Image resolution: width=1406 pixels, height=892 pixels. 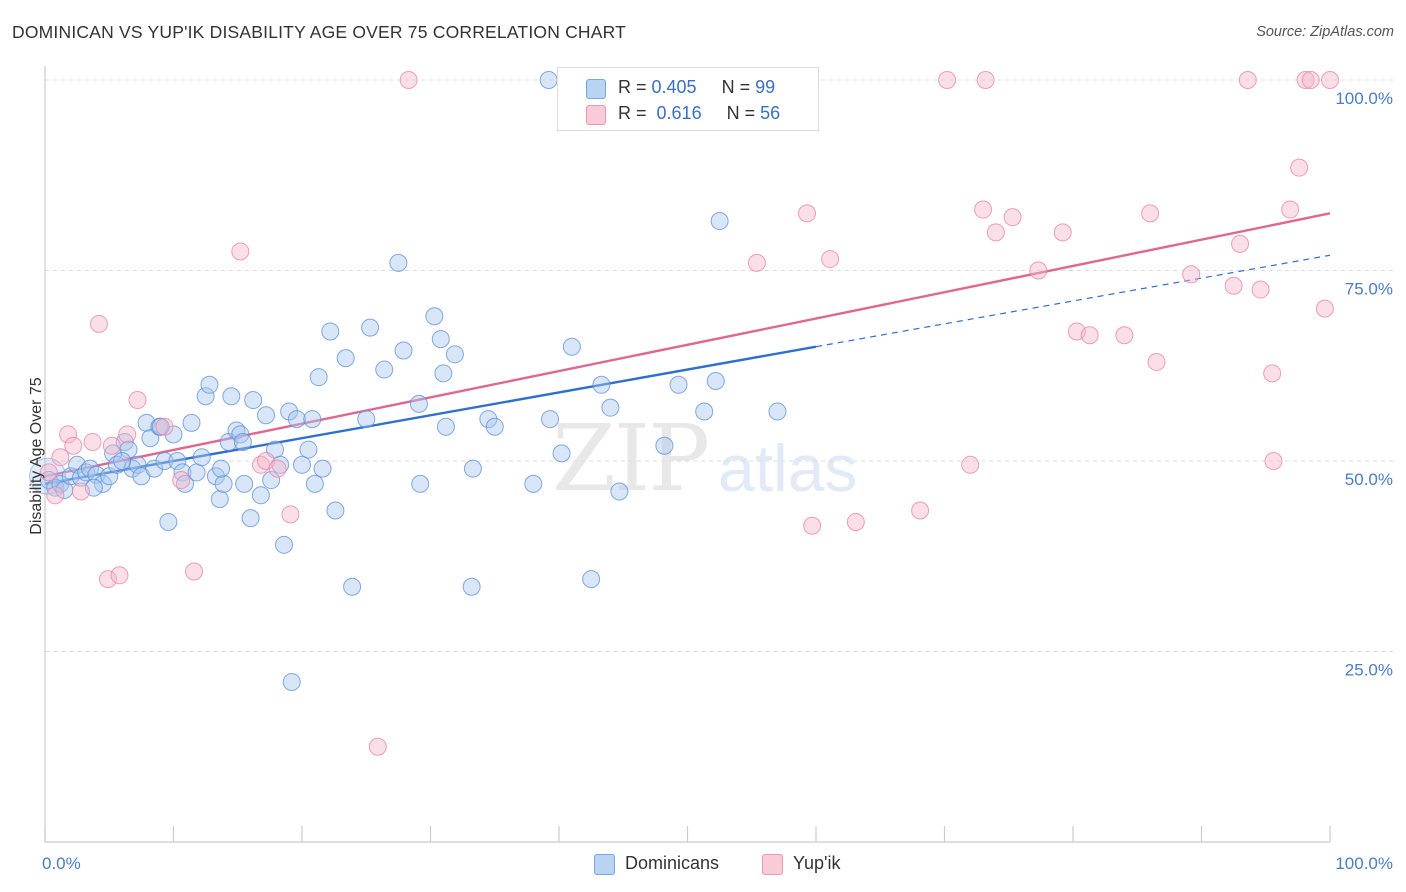 I want to click on dominican-cluster-point, so click(x=48, y=476).